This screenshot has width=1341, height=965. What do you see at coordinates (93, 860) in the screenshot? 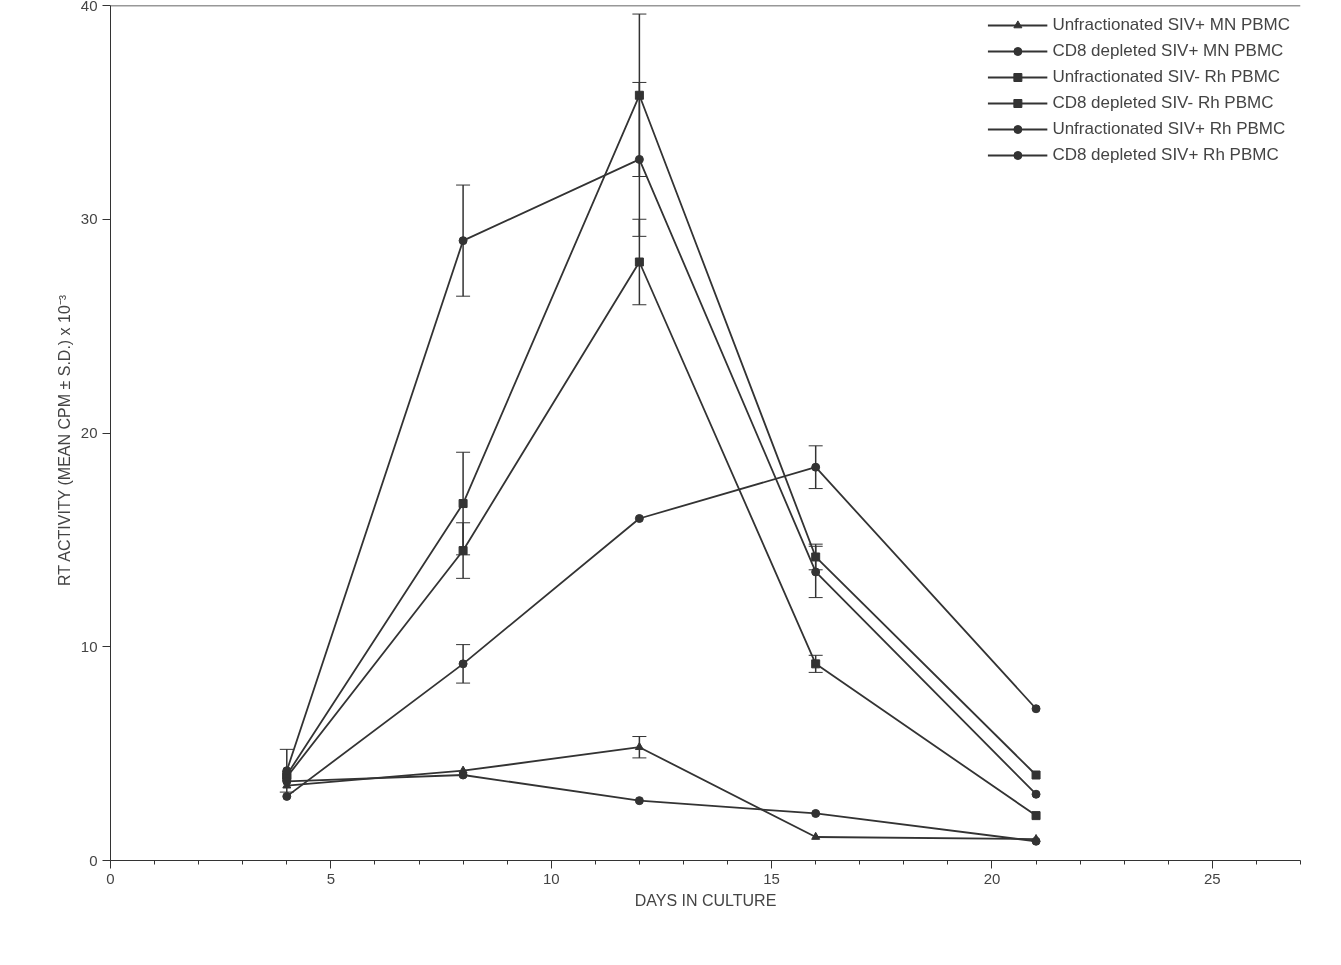
I see `y-tick-label: 0` at bounding box center [93, 860].